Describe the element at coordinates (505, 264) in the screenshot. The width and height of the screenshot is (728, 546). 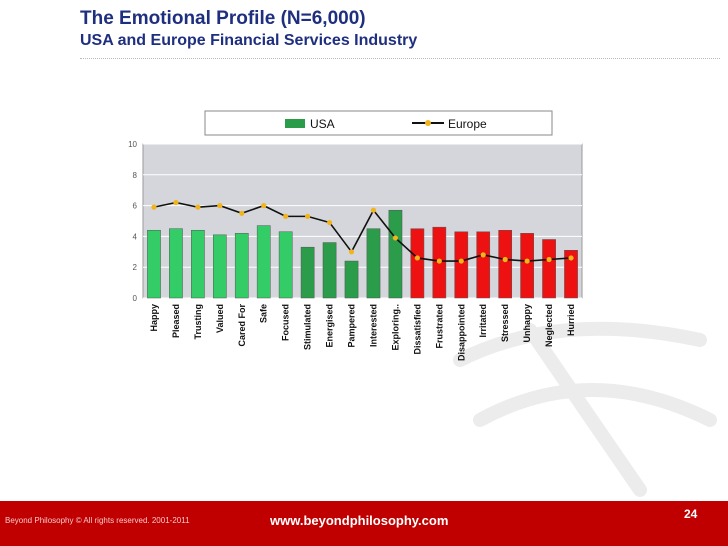
I see `bar-usa-stressed` at that location.